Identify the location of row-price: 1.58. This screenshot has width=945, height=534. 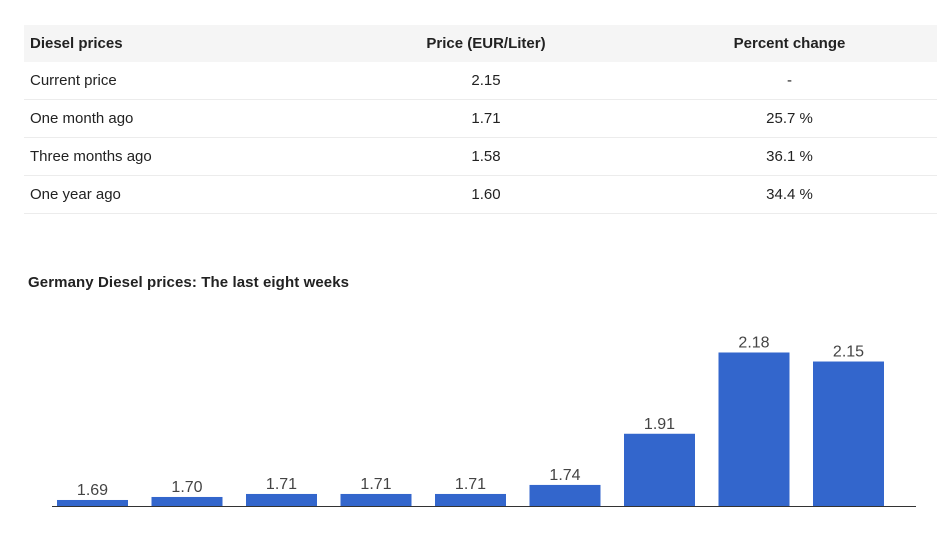
(486, 156).